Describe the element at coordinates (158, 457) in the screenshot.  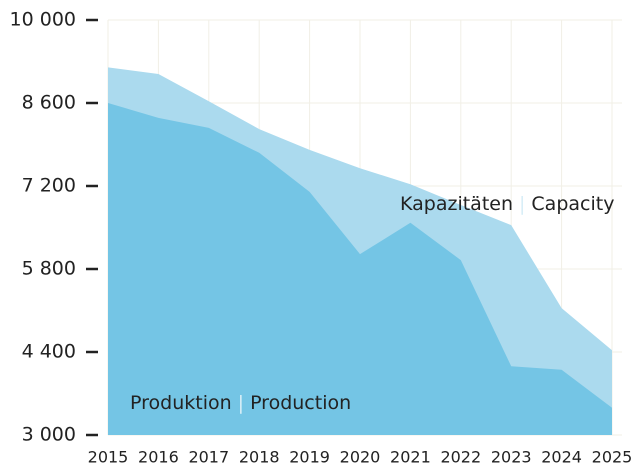
I see `x-tick-label: 2016` at that location.